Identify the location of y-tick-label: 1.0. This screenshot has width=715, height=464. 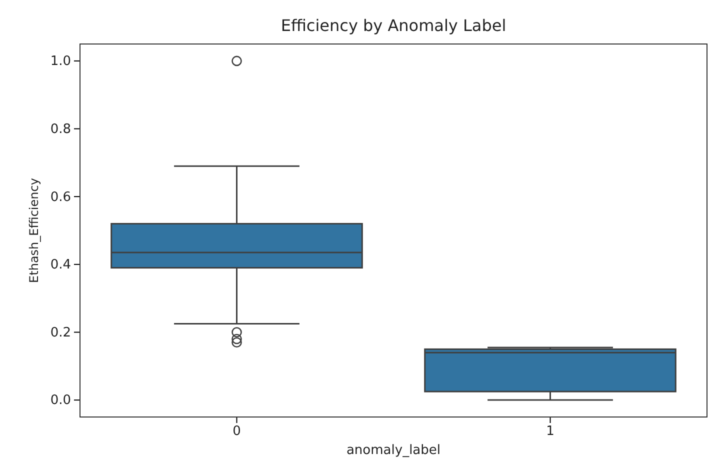
(60, 62).